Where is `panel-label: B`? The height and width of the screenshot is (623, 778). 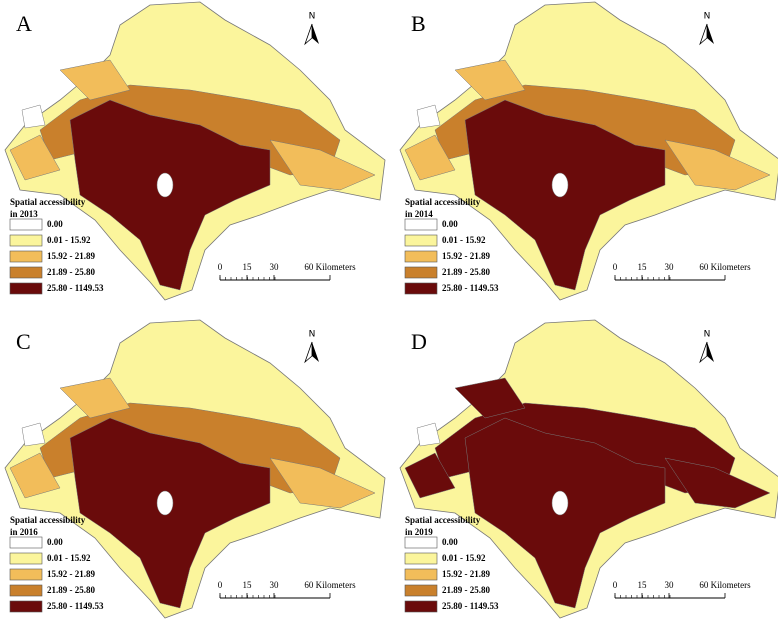
panel-label: B is located at coordinates (418, 23).